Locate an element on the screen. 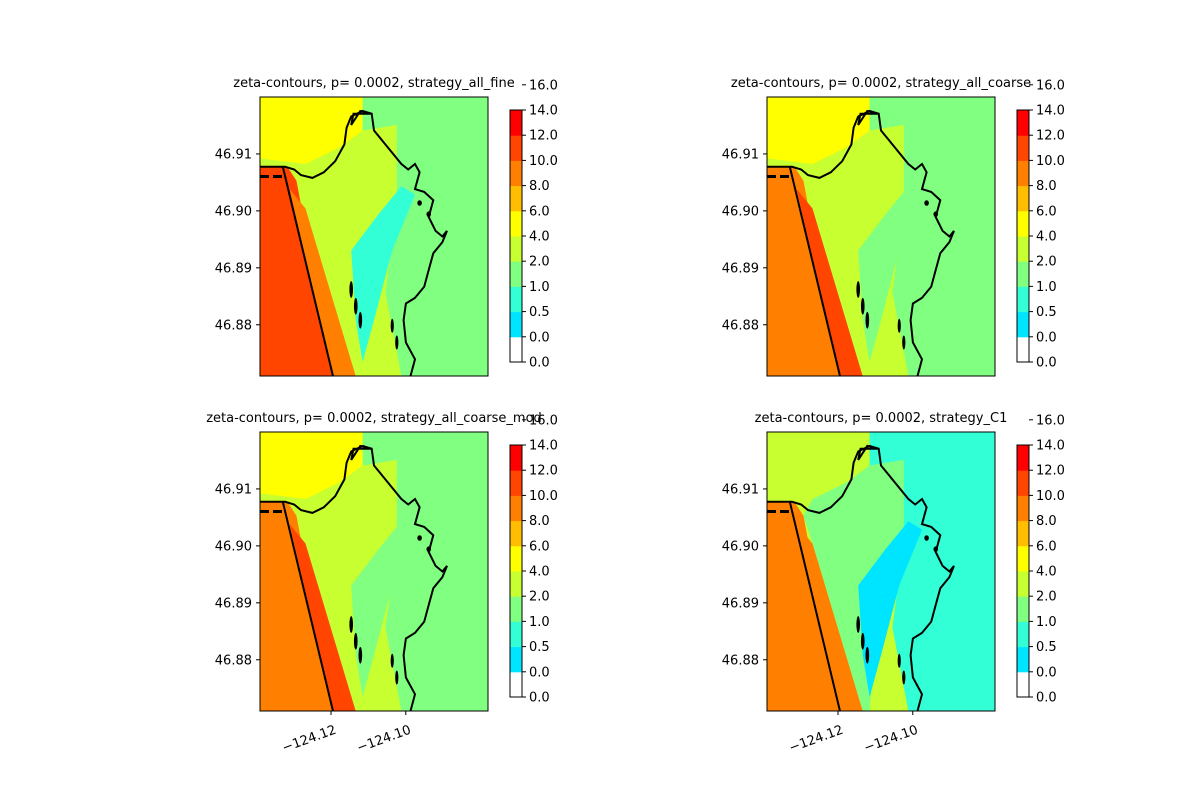  region-offshore is located at coordinates (296, 271).